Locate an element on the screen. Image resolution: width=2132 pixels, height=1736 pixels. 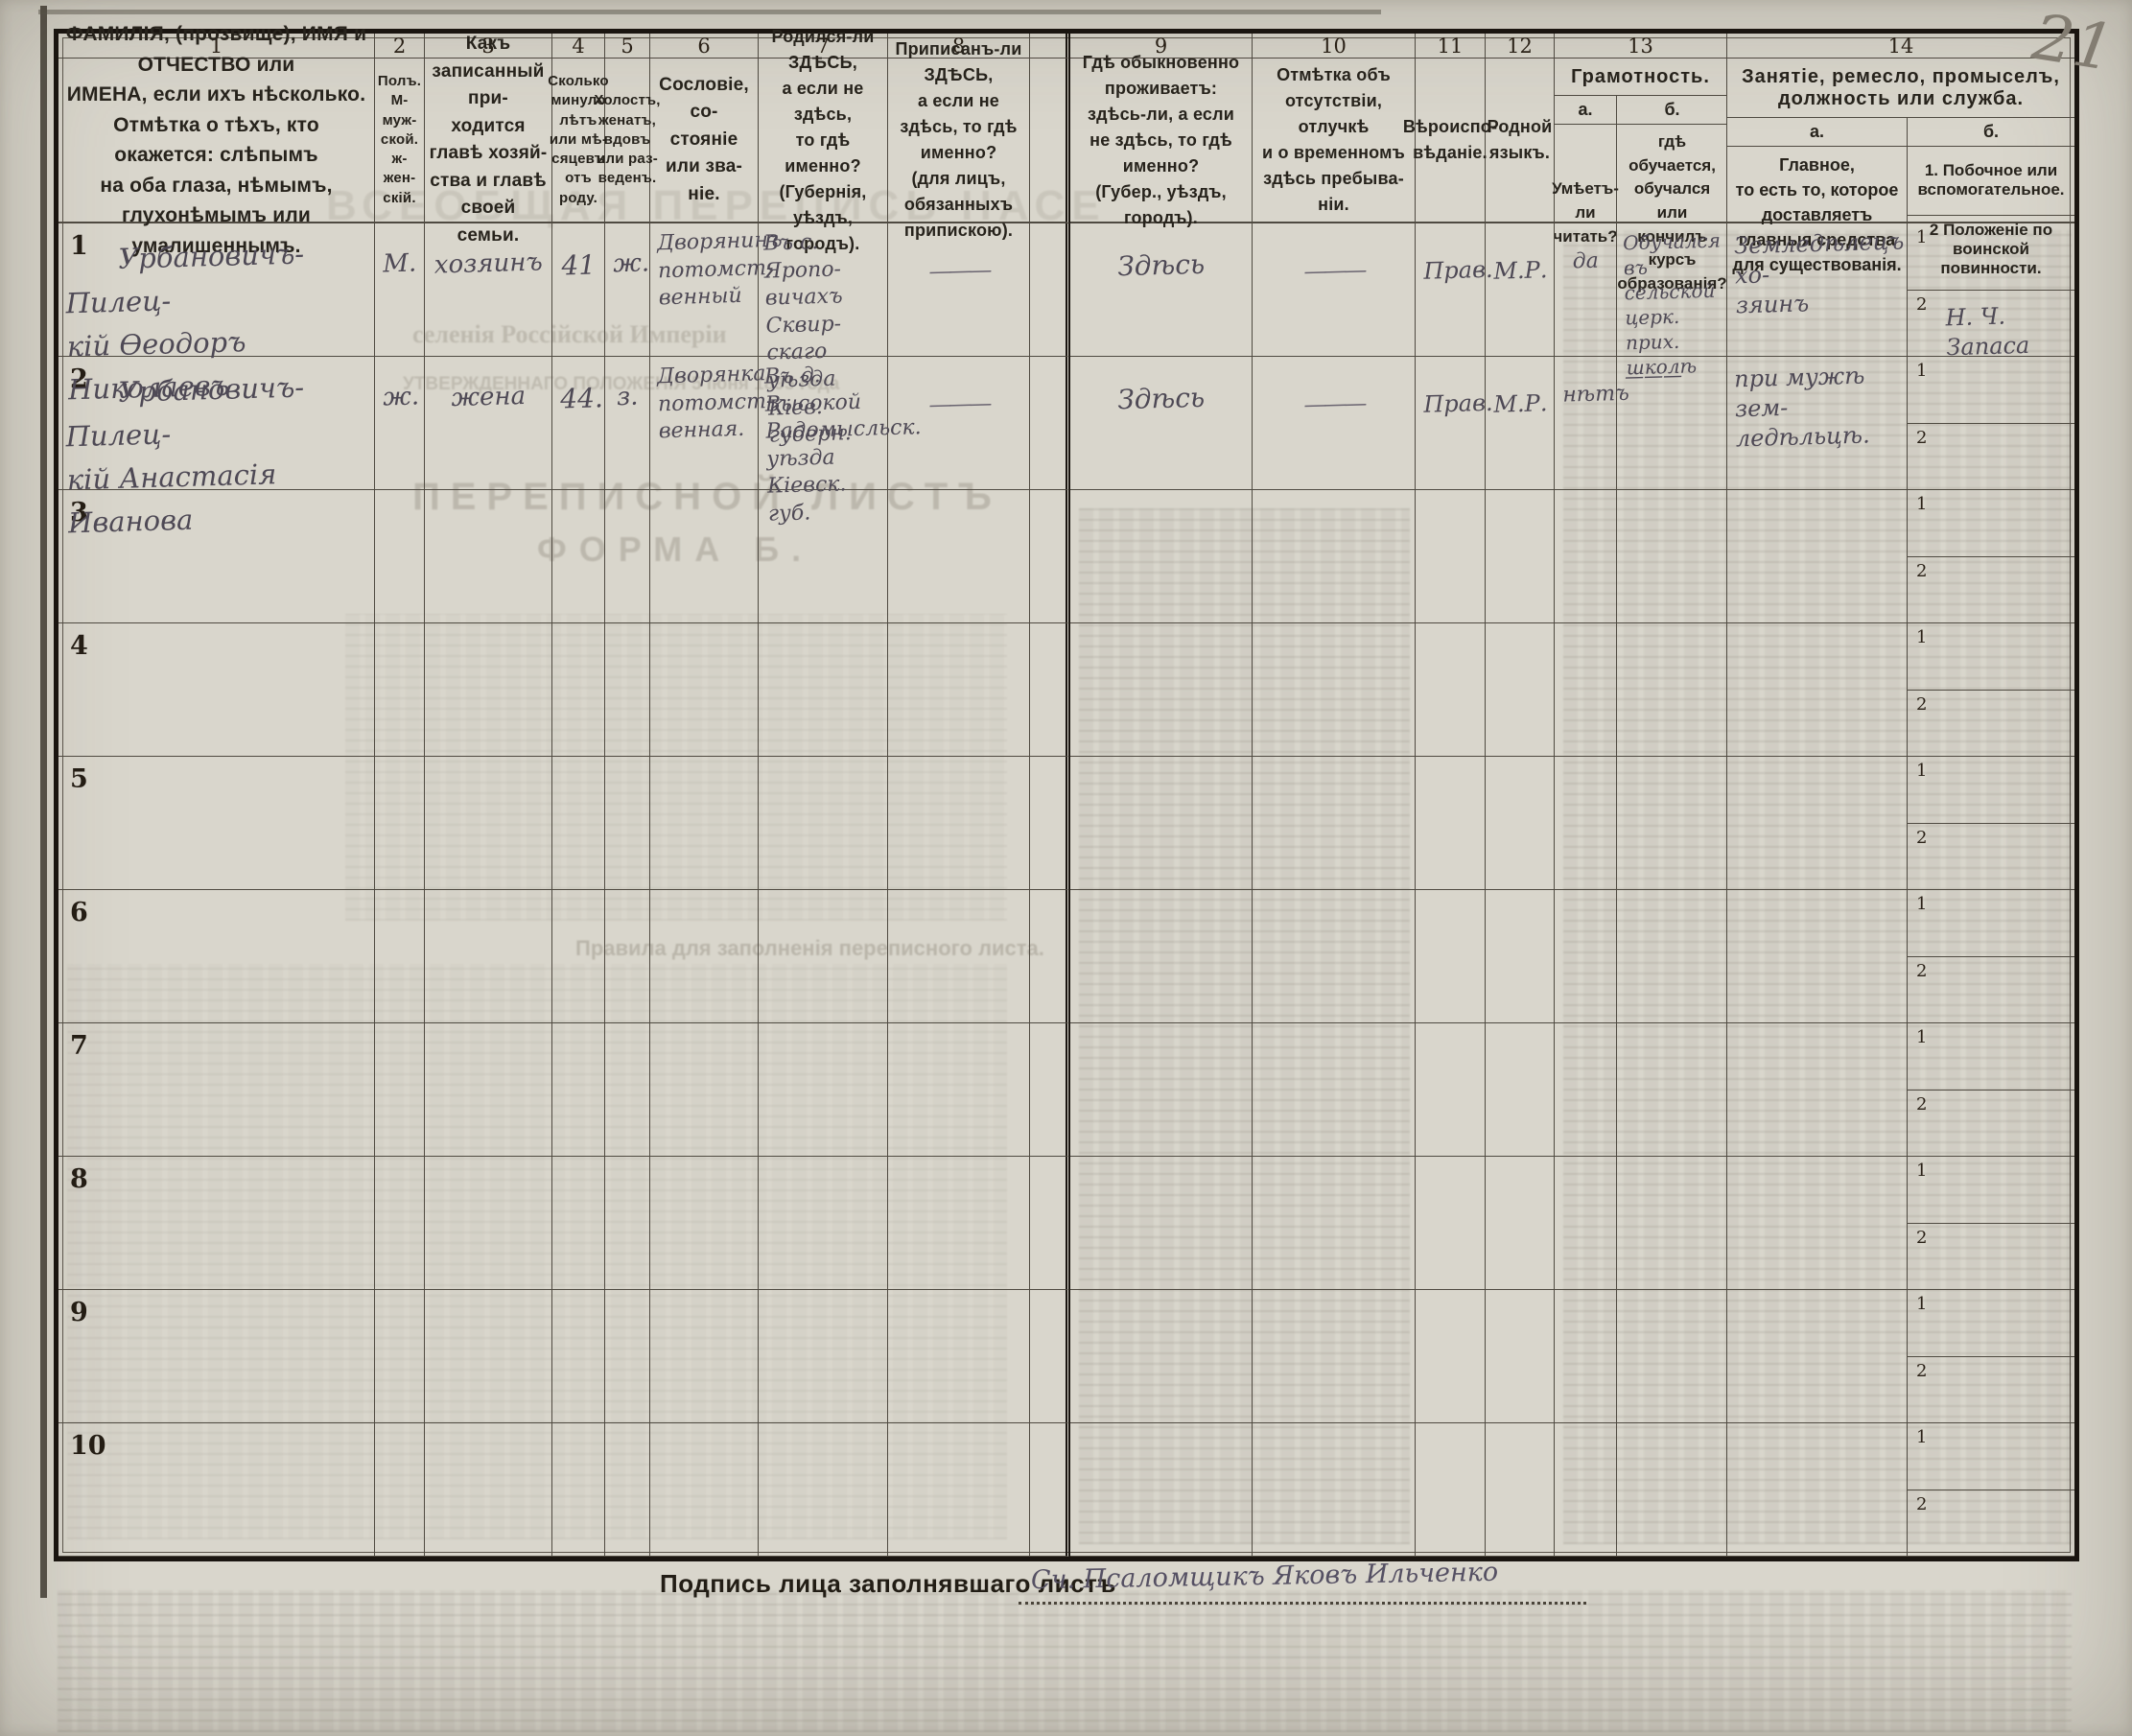
col-number: 5 is located at coordinates (627, 46).